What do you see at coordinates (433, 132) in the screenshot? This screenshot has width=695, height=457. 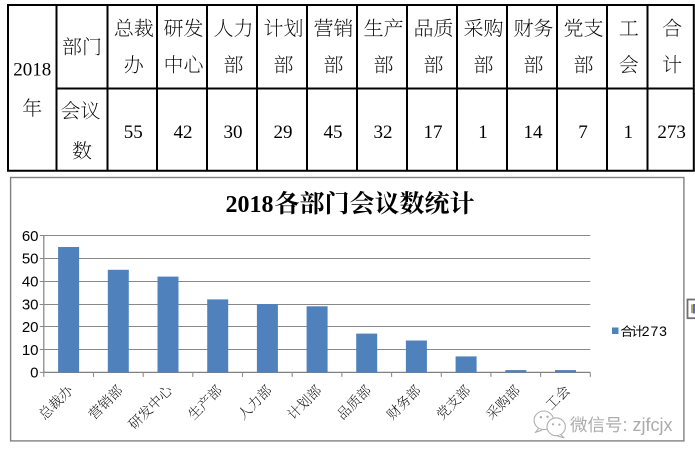 I see `svg-text: 17` at bounding box center [433, 132].